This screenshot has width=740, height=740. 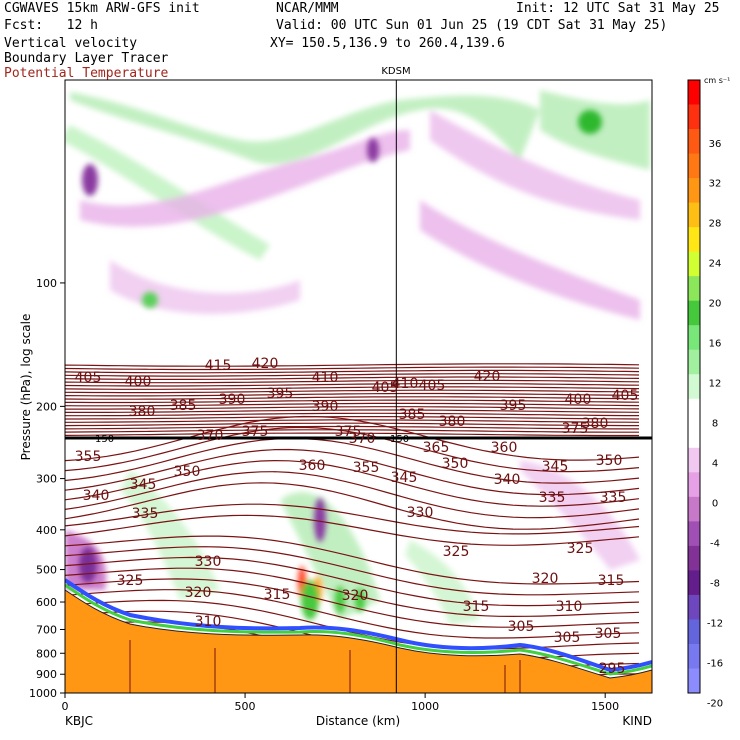 I want to click on y-tick-label: 600, so click(x=46, y=602).